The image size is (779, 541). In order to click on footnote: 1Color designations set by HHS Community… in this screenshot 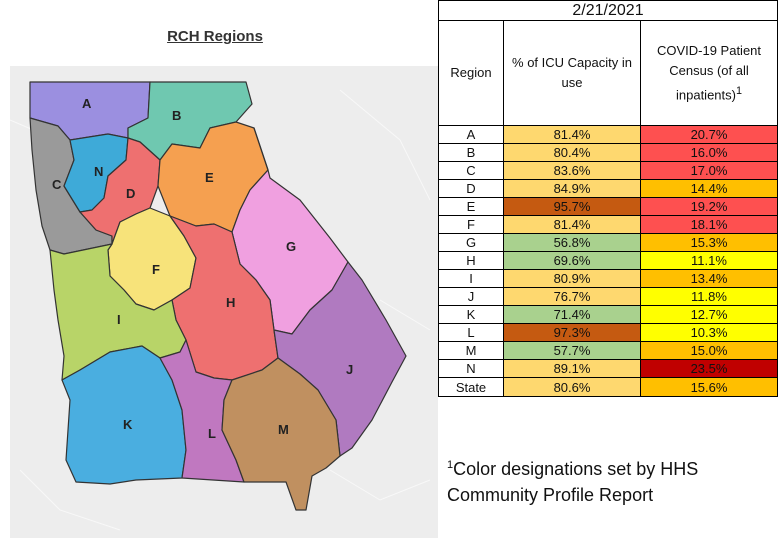, I will do `click(607, 480)`.